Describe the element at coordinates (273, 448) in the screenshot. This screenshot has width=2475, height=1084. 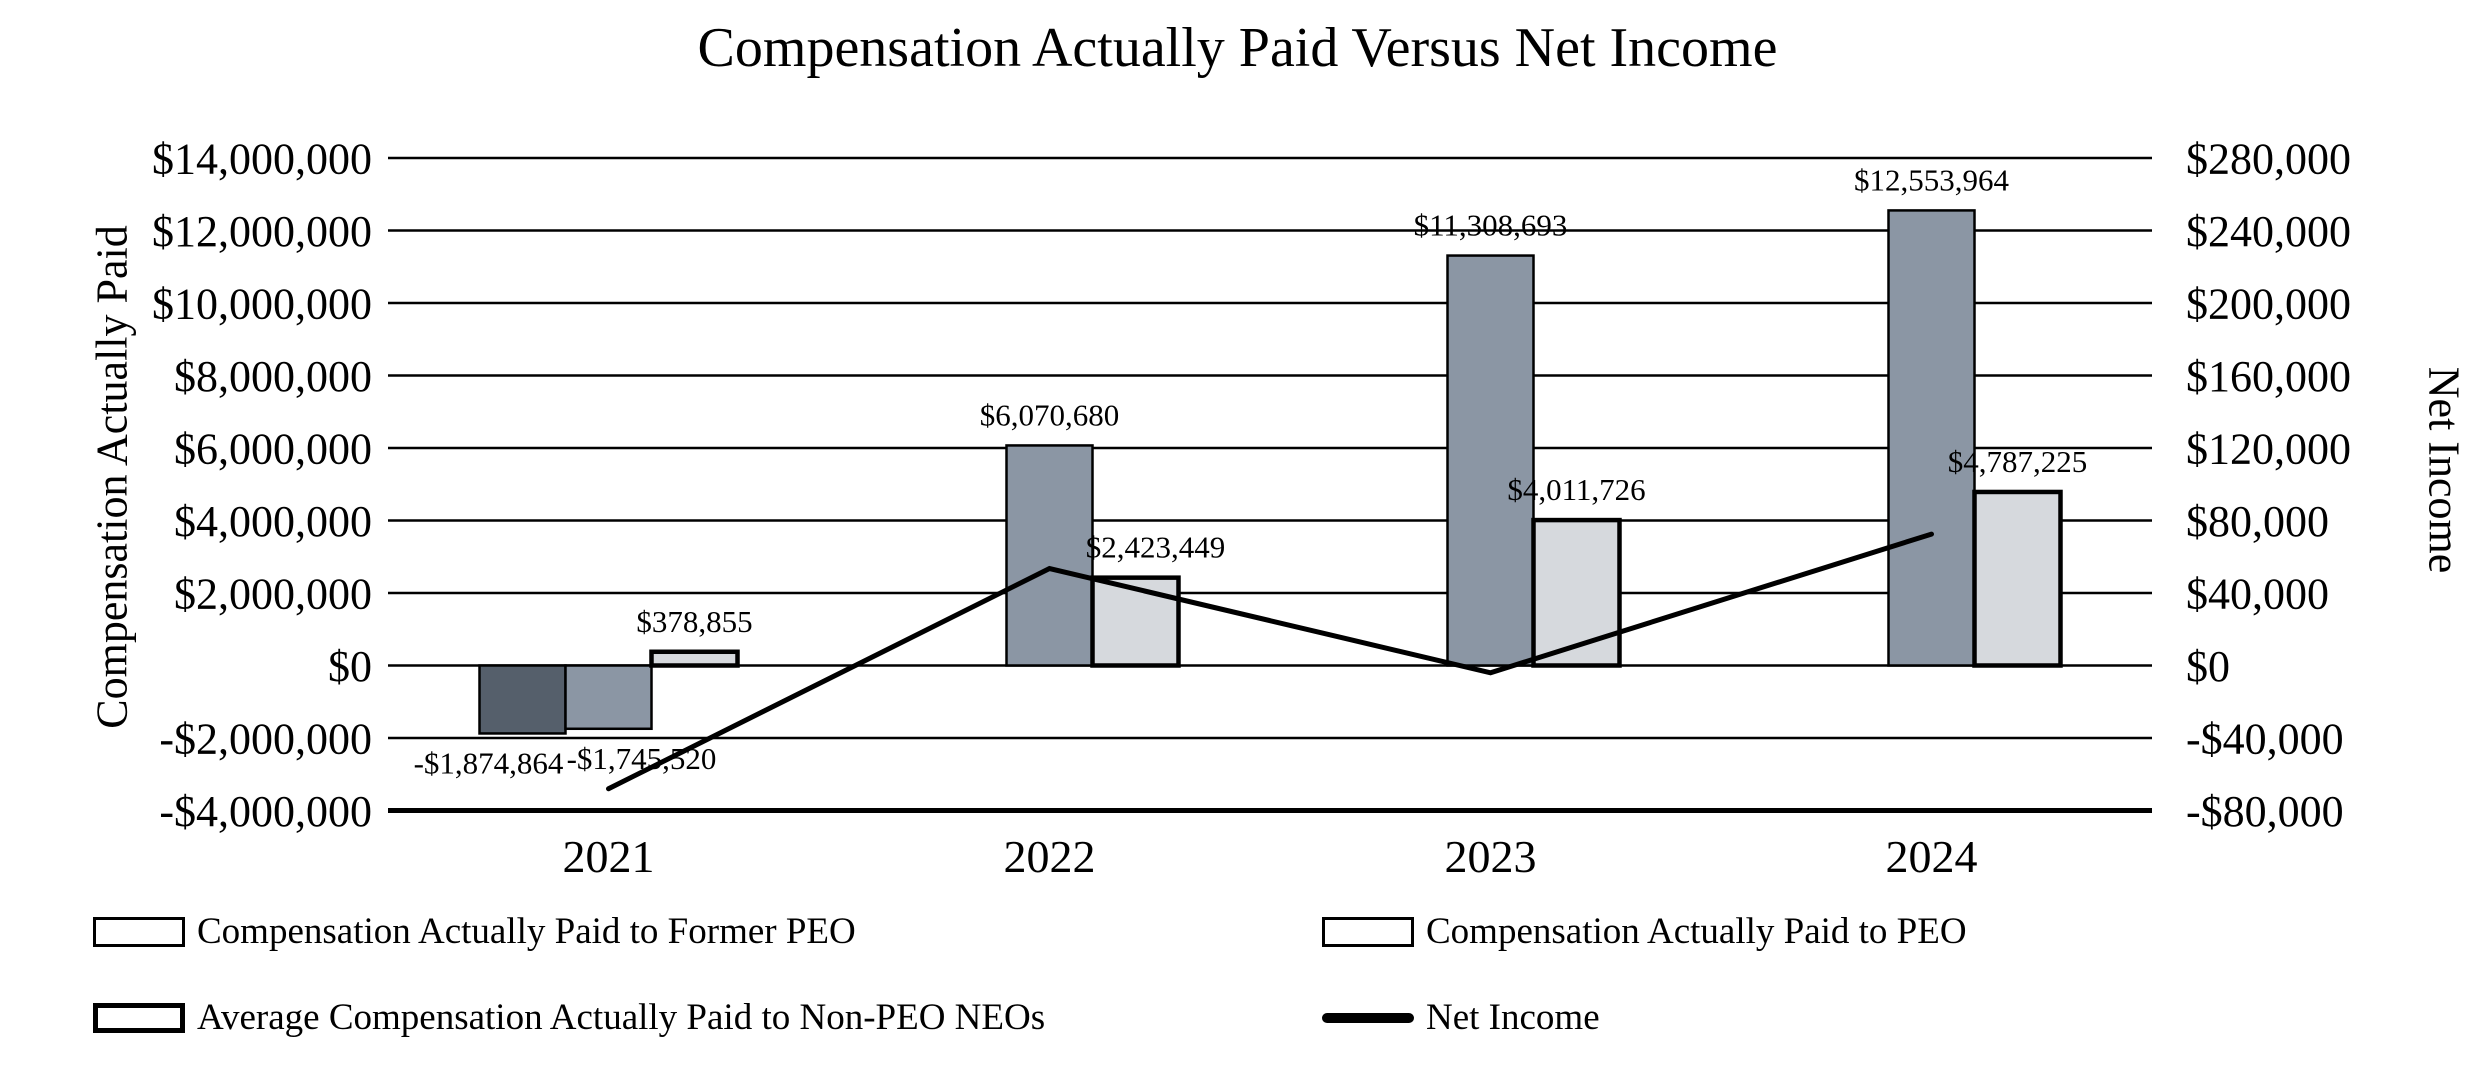
I see `left-axis-tick-label: $6,000,000` at that location.